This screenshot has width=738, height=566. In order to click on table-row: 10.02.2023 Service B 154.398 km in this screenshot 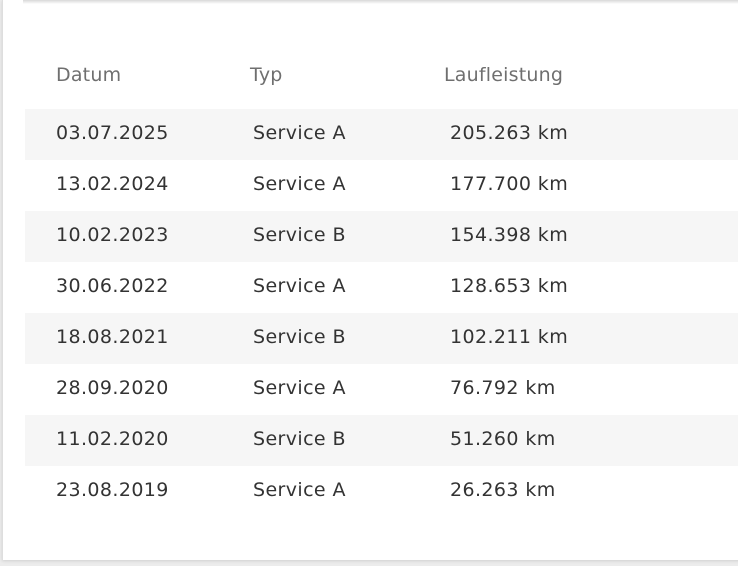, I will do `click(381, 236)`.